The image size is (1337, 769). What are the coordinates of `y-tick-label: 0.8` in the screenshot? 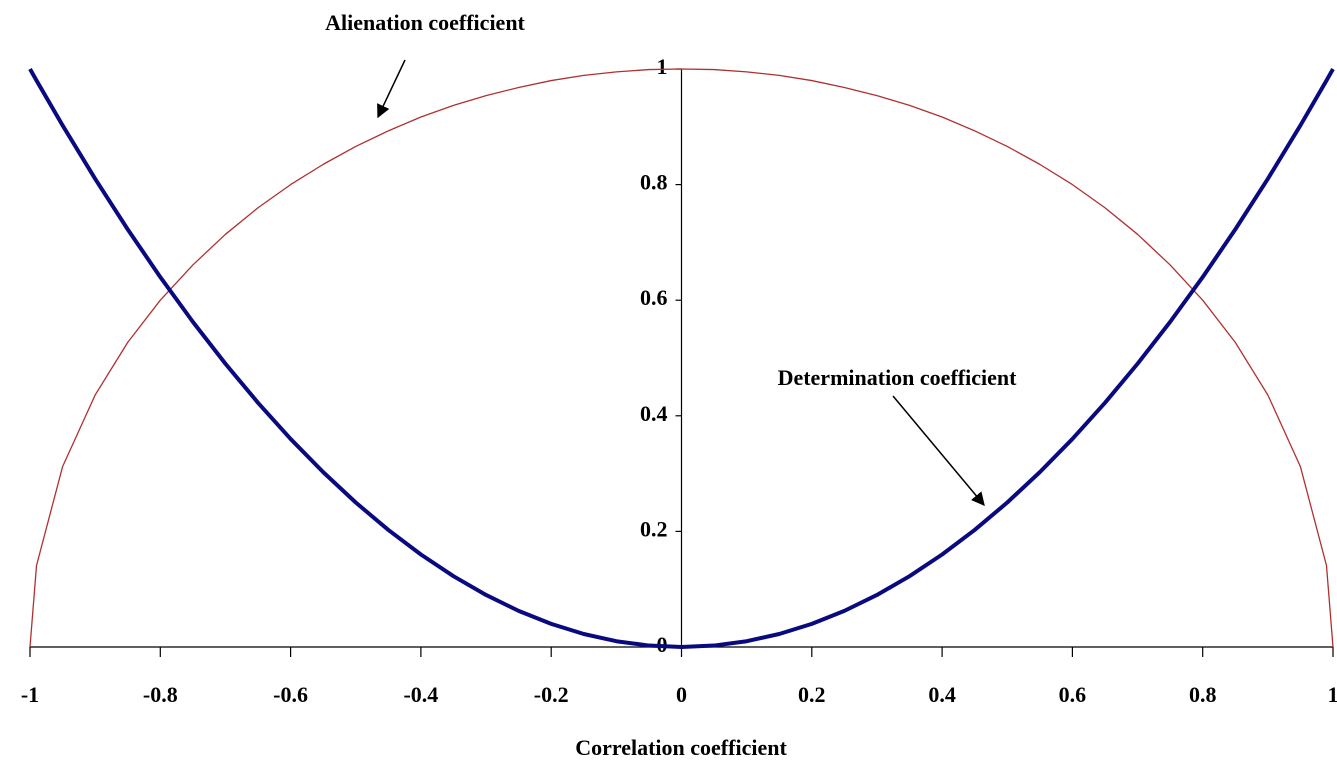 It's located at (654, 182).